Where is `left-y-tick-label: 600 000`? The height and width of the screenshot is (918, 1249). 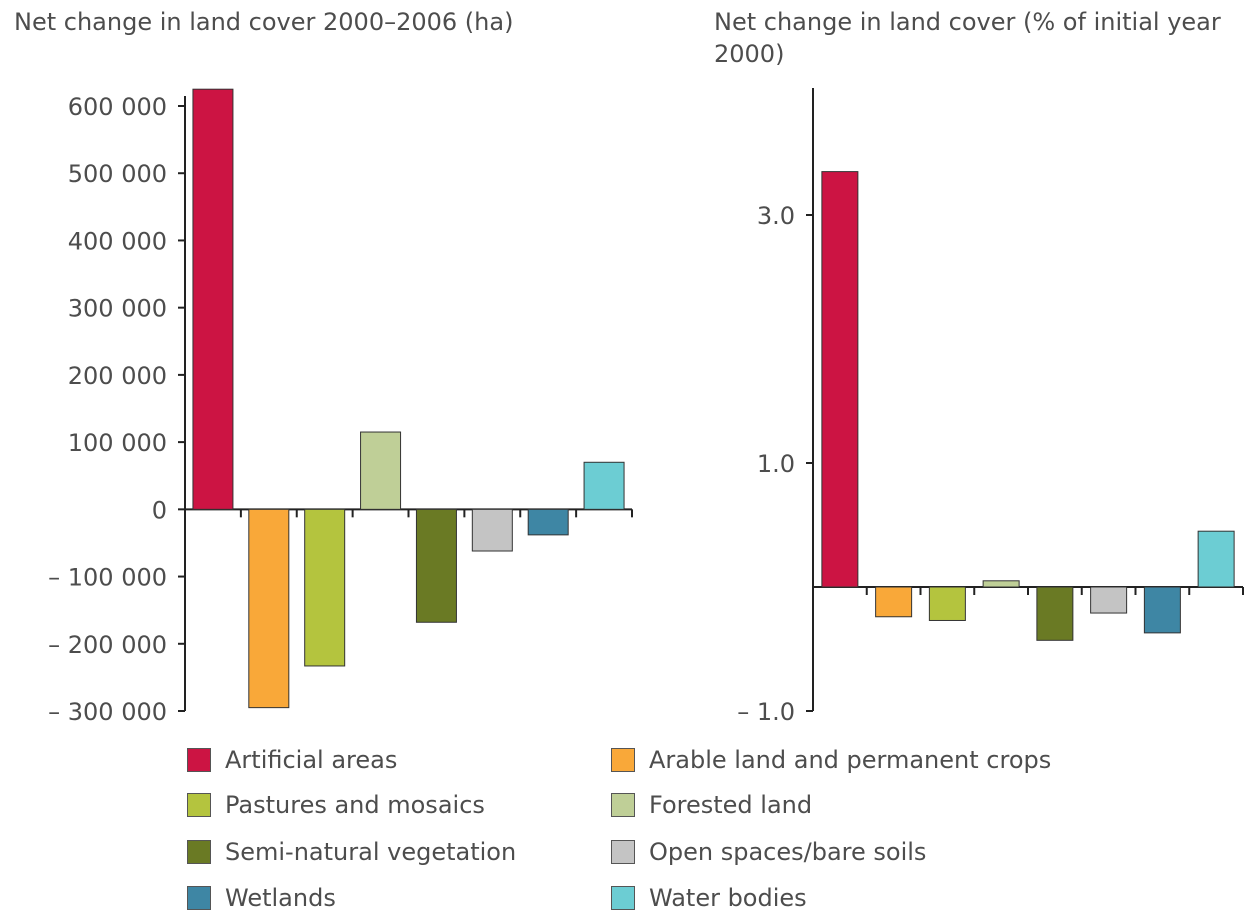 left-y-tick-label: 600 000 is located at coordinates (117, 107).